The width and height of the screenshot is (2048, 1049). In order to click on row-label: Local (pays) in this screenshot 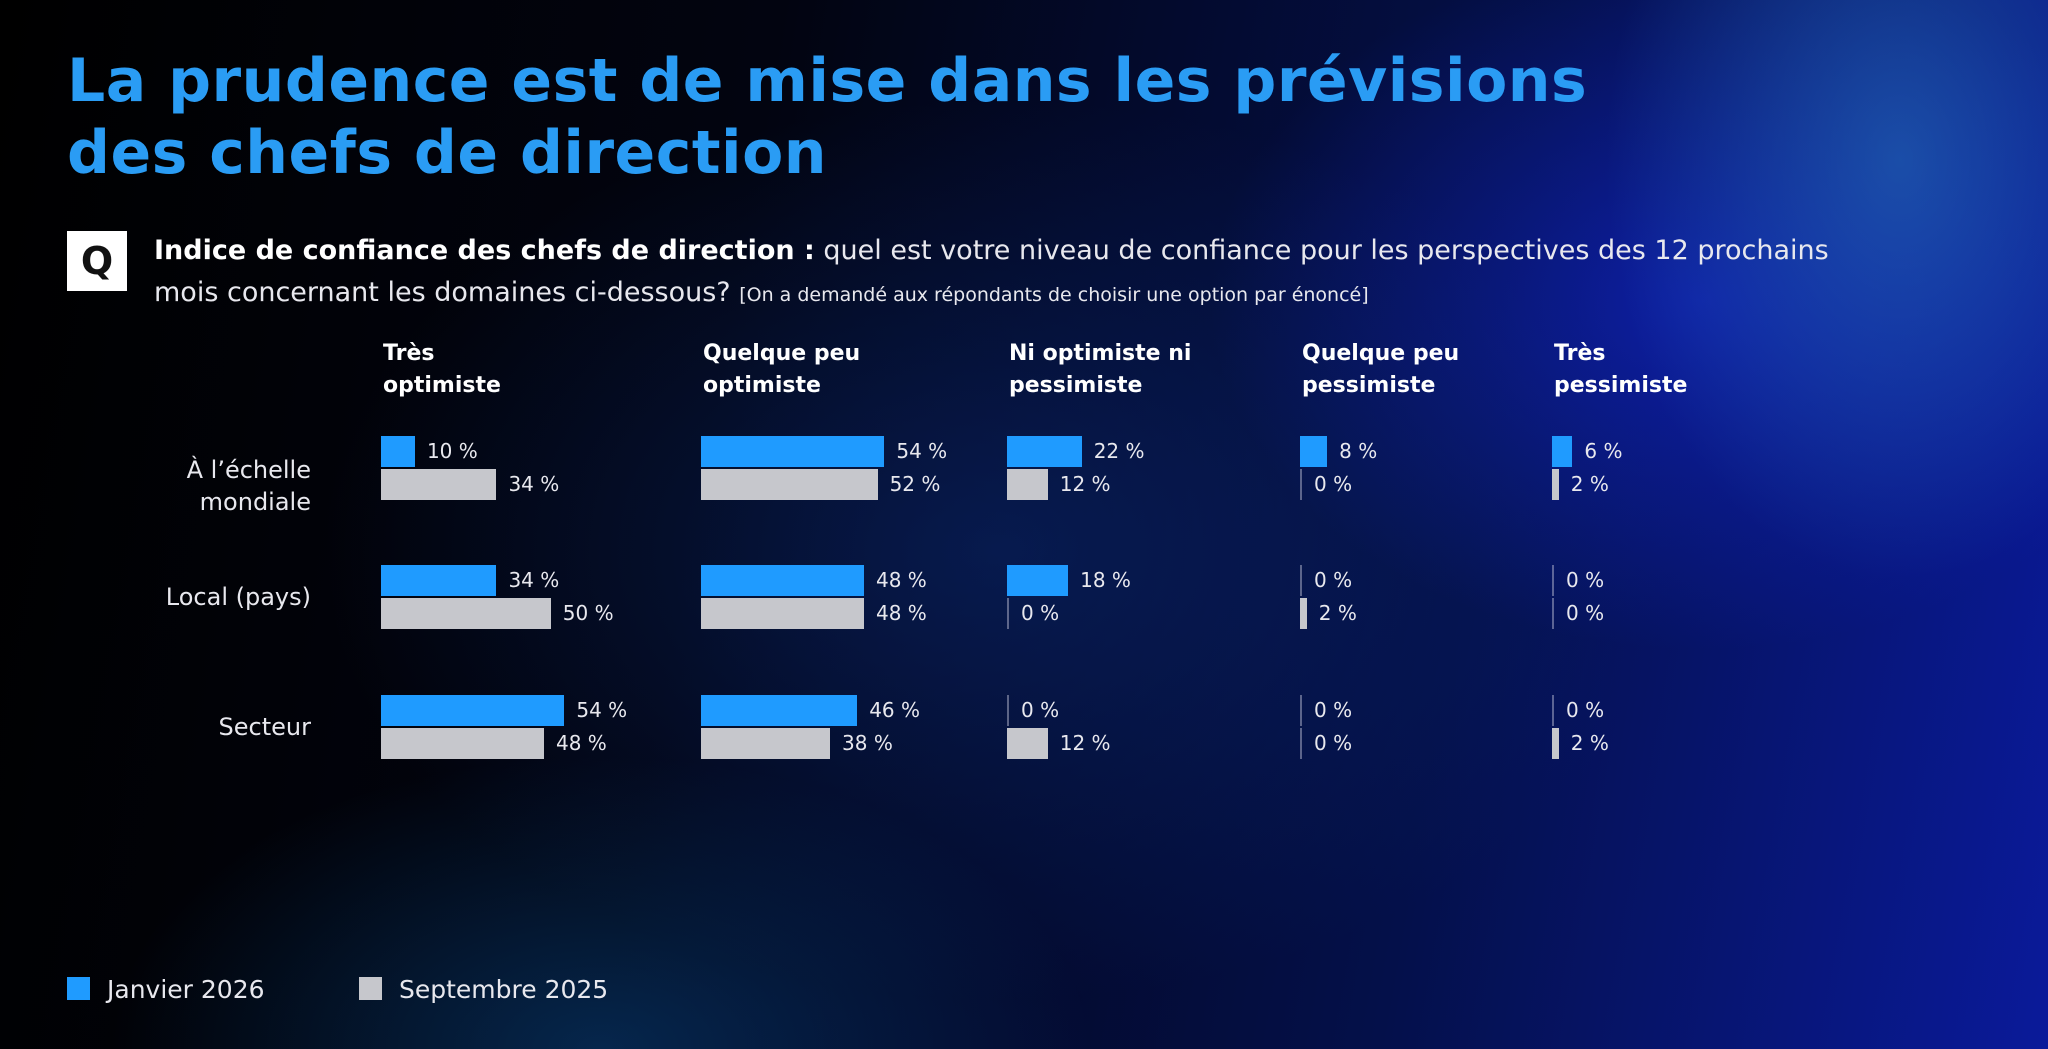, I will do `click(238, 597)`.